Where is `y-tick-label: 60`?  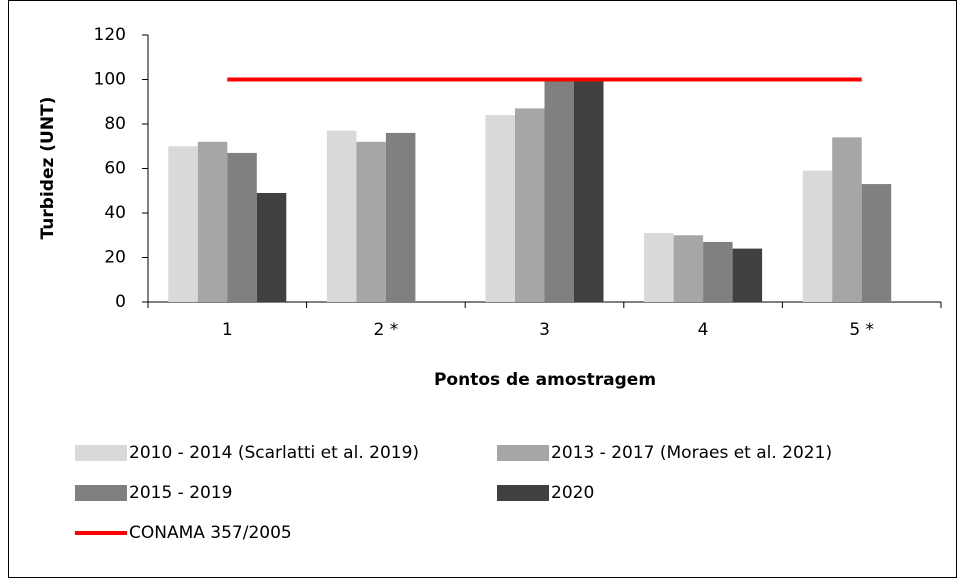 y-tick-label: 60 is located at coordinates (115, 169).